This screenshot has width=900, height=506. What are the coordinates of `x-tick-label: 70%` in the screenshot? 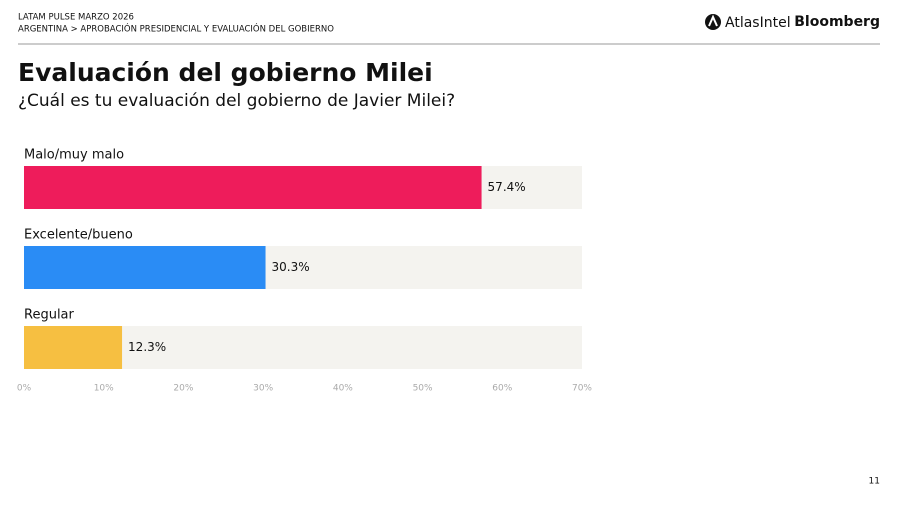 It's located at (582, 389).